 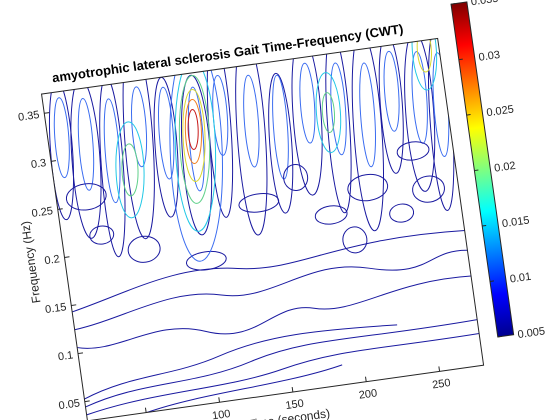 I want to click on y-tick-label: 0.3, so click(x=38, y=164).